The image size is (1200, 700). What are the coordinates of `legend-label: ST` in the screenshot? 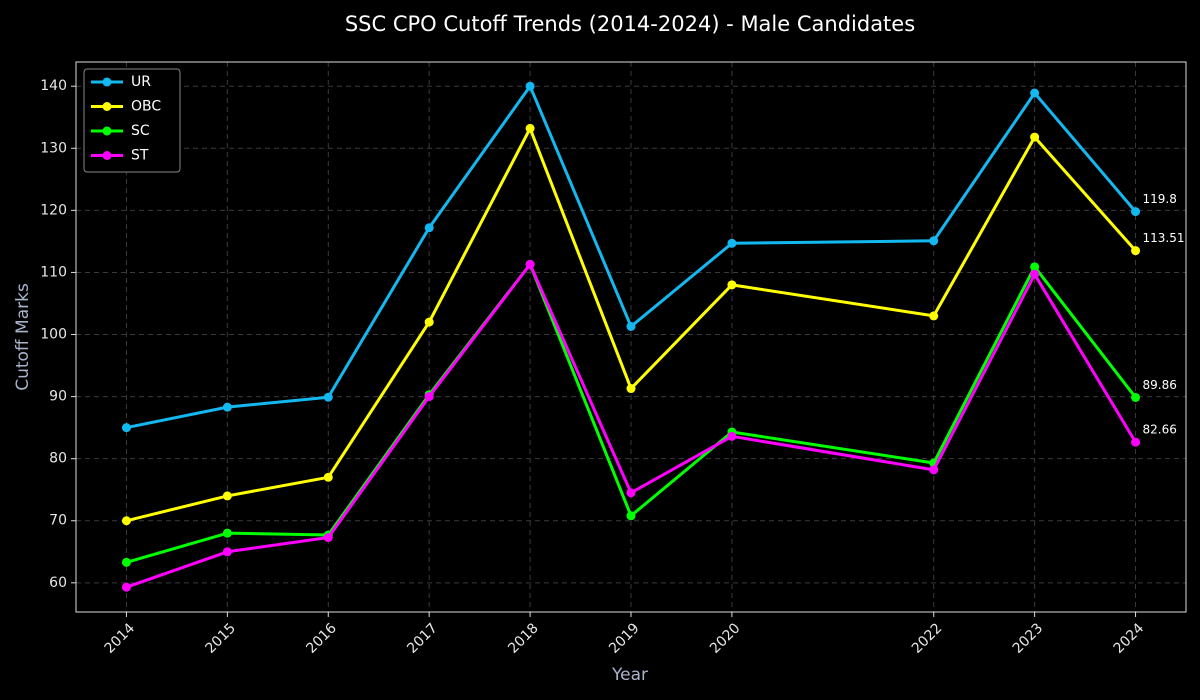 It's located at (140, 156).